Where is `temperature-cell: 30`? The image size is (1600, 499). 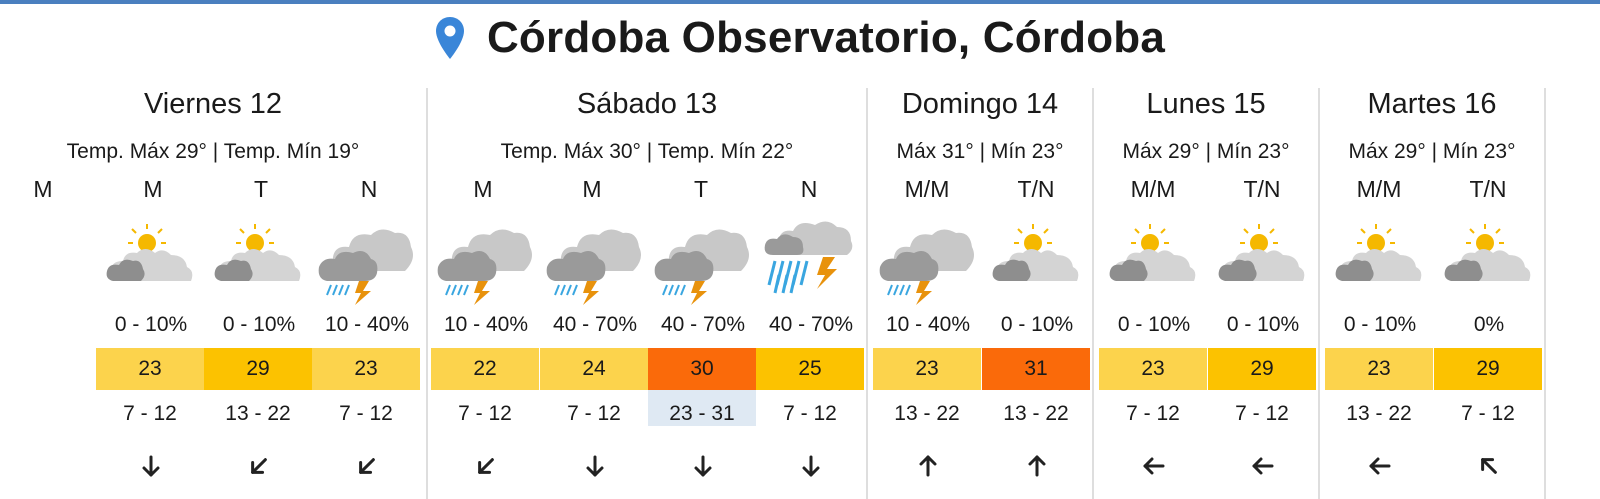
temperature-cell: 30 is located at coordinates (702, 369).